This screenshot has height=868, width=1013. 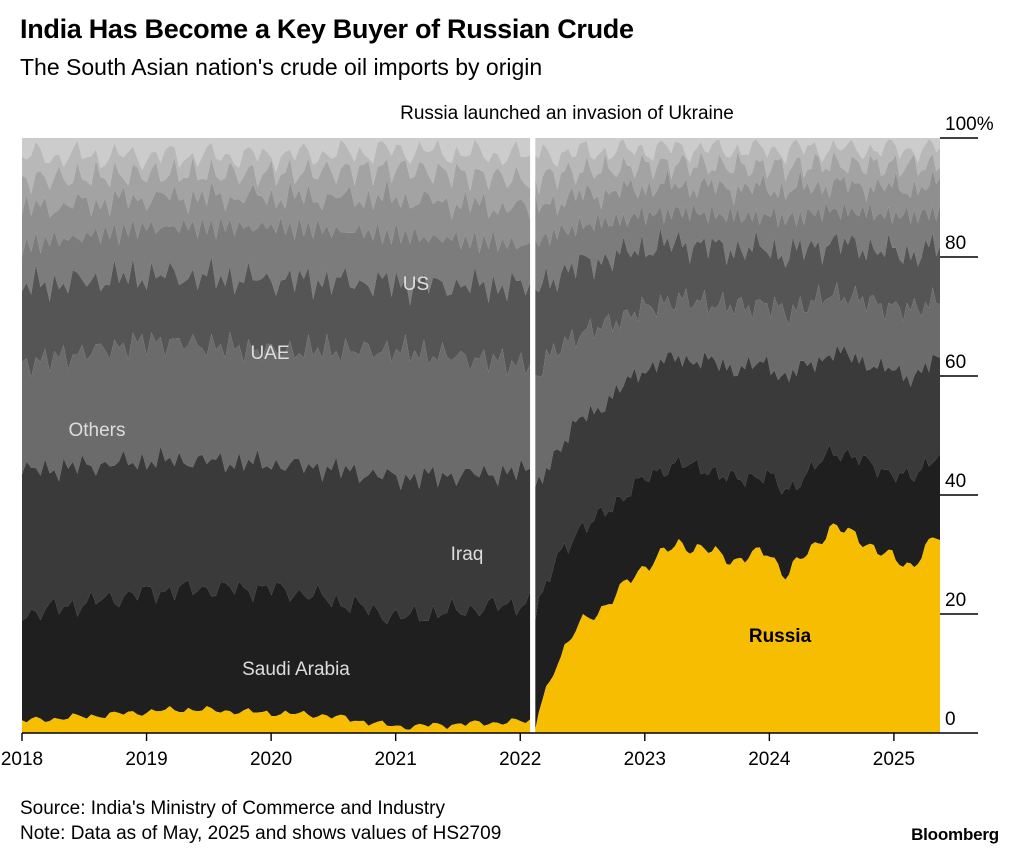 I want to click on series-label-russia: Russia, so click(x=780, y=636).